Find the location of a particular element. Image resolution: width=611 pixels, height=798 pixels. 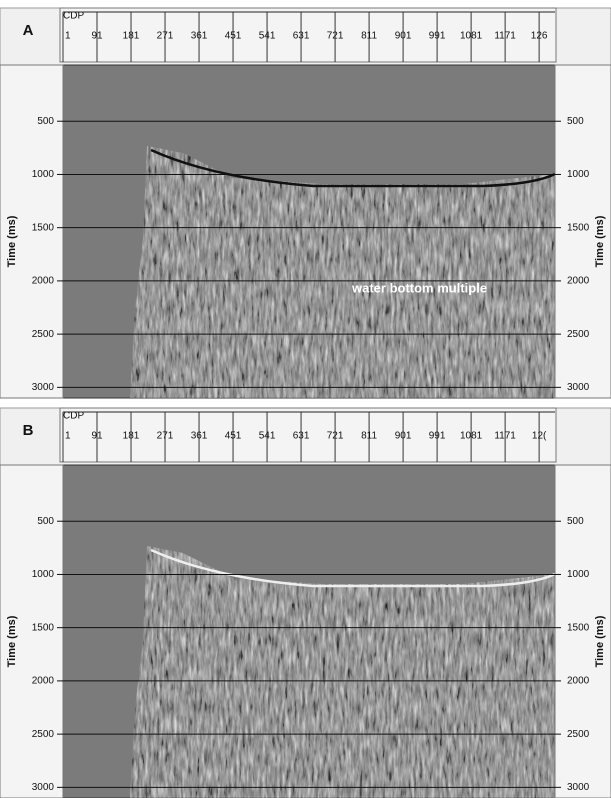

x-tick-label: 12( is located at coordinates (539, 436).